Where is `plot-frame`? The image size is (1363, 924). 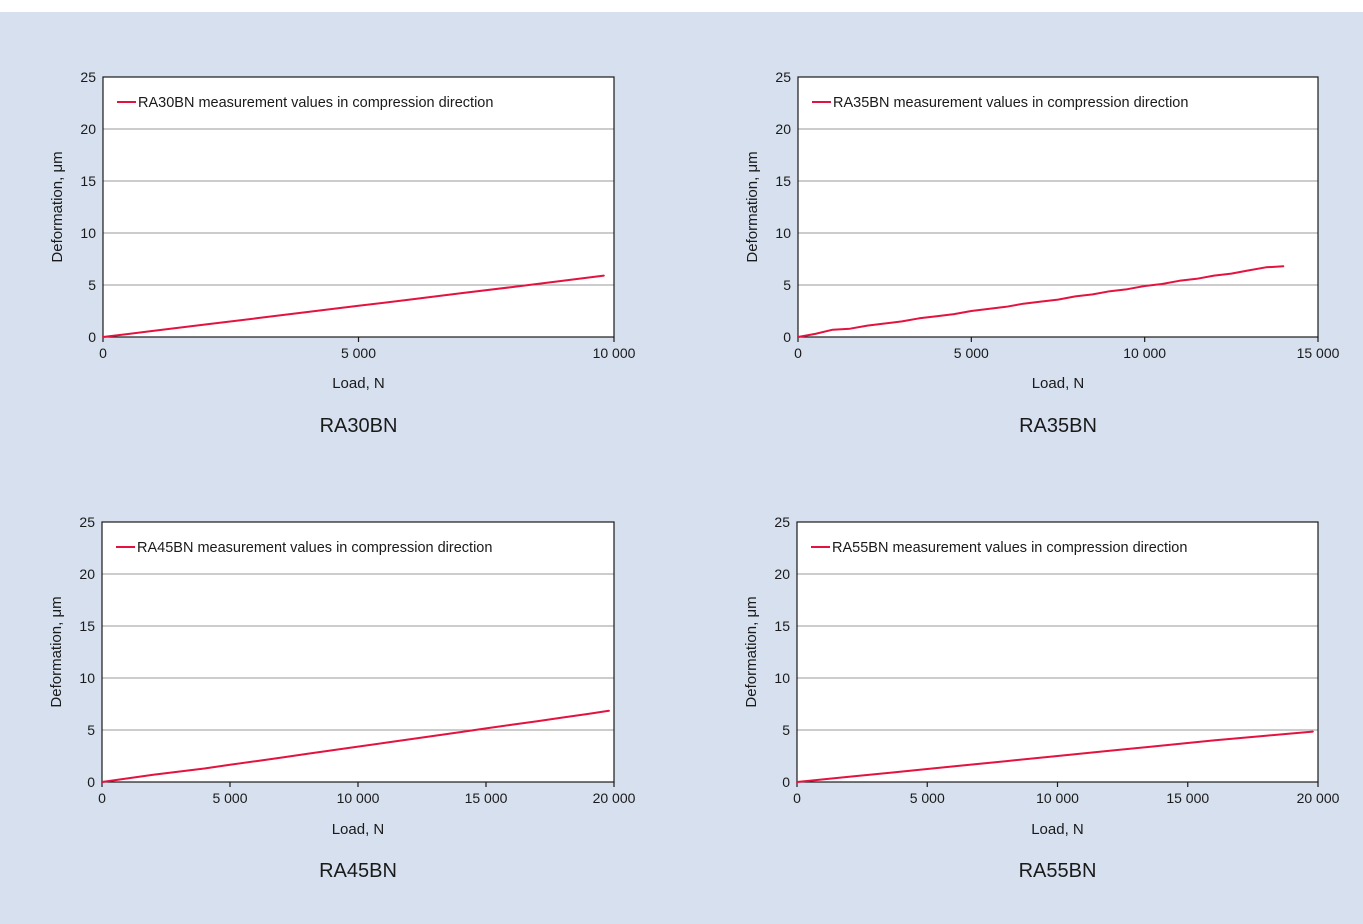
plot-frame is located at coordinates (1058, 207).